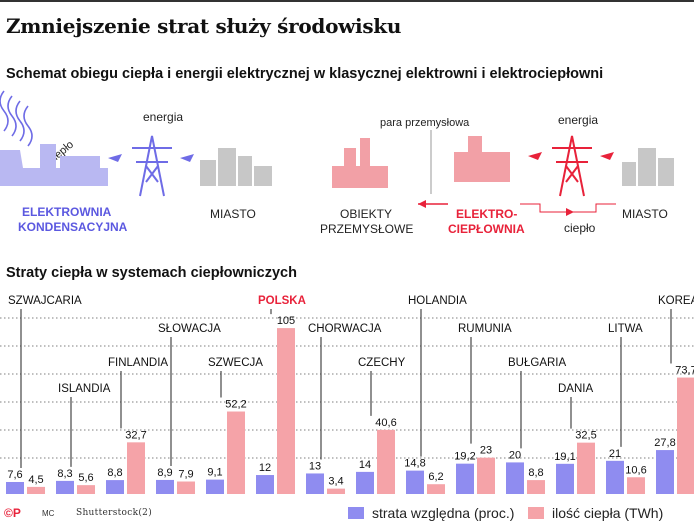  Describe the element at coordinates (45, 301) in the screenshot. I see `country-label: SZWAJCARIA` at that location.